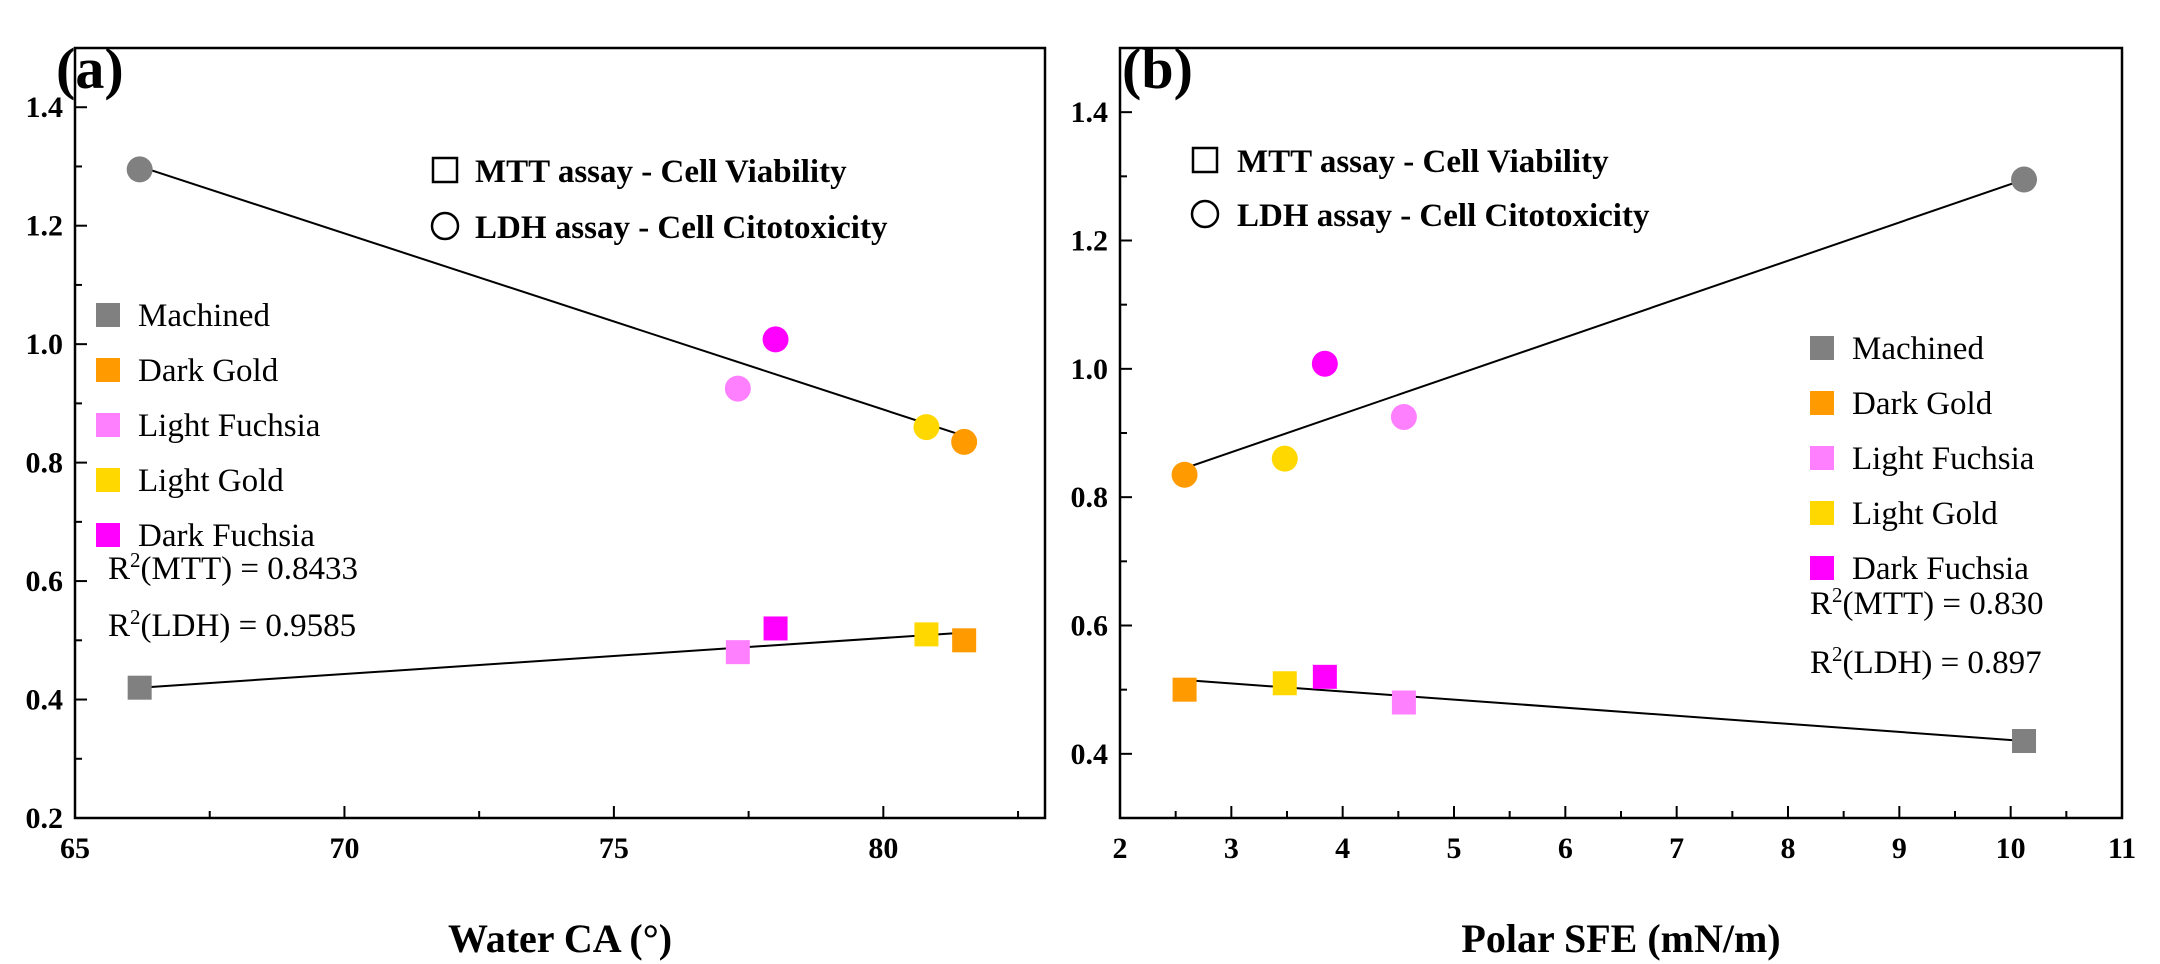 Image resolution: width=2160 pixels, height=964 pixels. What do you see at coordinates (1565, 848) in the screenshot?
I see `x-tick-label: 6` at bounding box center [1565, 848].